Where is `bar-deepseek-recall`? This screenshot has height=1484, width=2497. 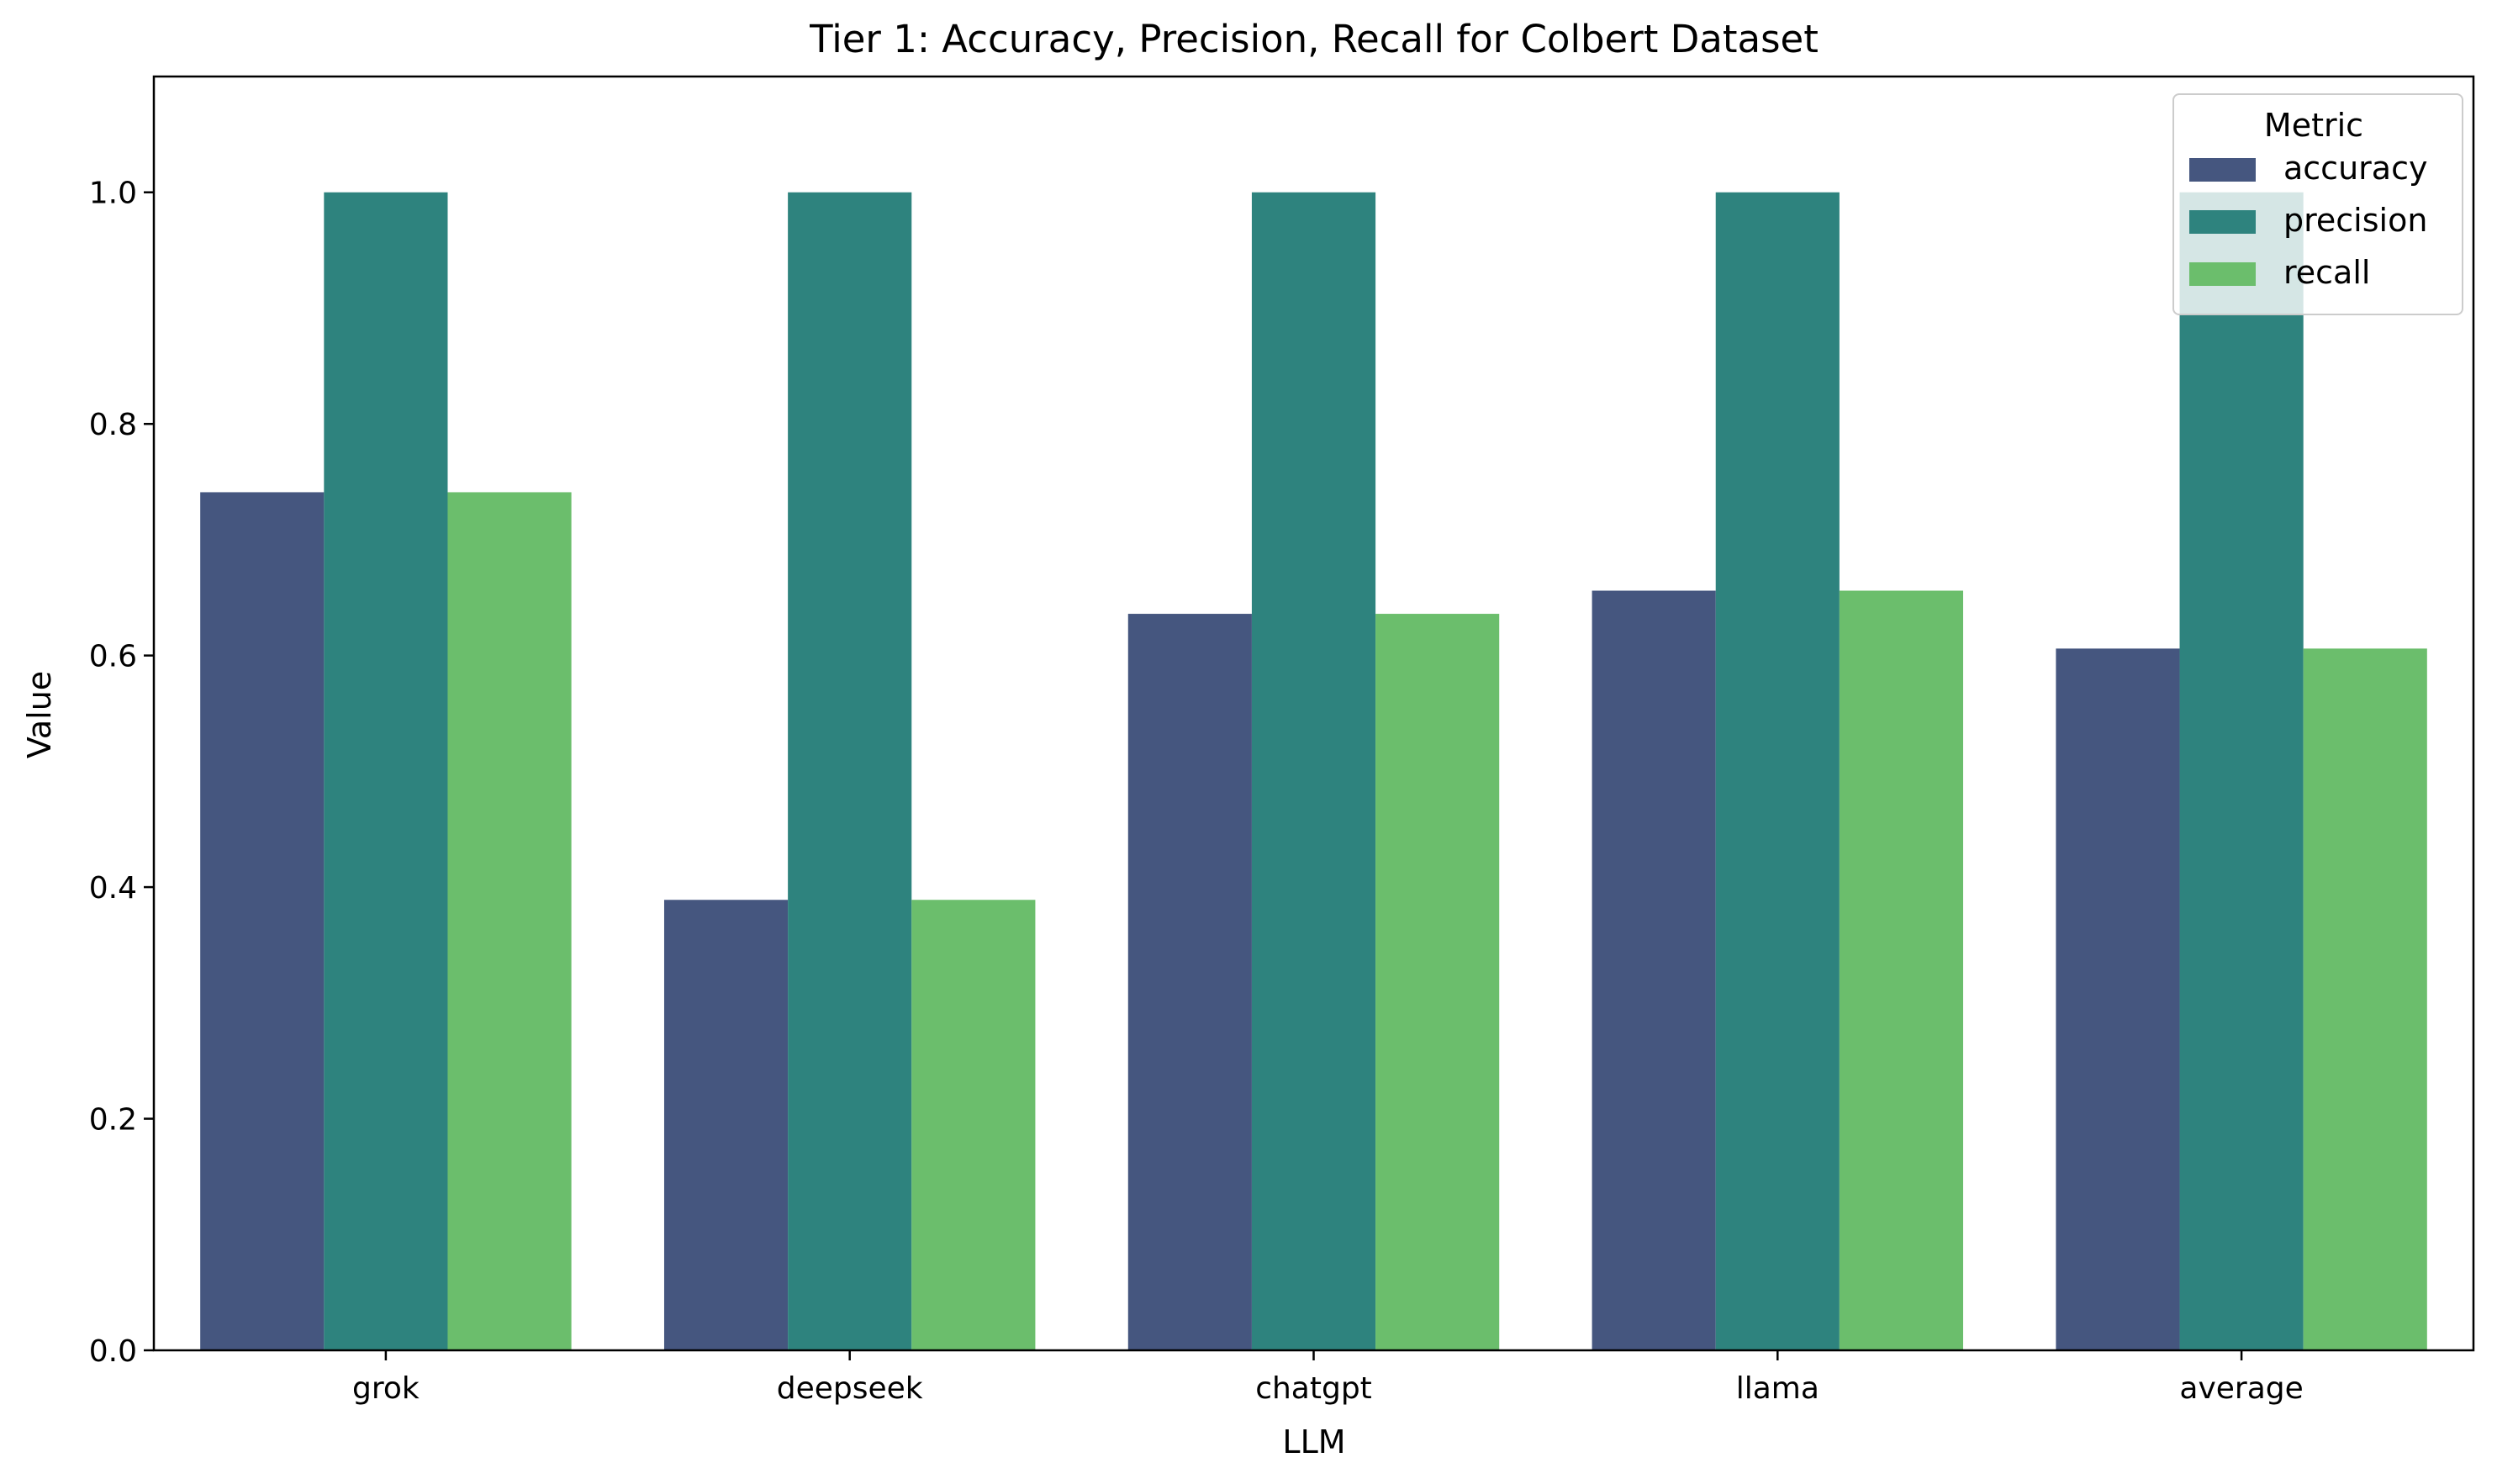 bar-deepseek-recall is located at coordinates (973, 1125).